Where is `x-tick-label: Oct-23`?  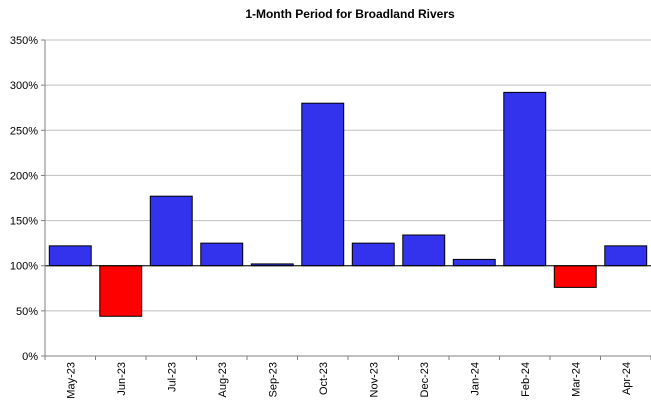 x-tick-label: Oct-23 is located at coordinates (324, 378).